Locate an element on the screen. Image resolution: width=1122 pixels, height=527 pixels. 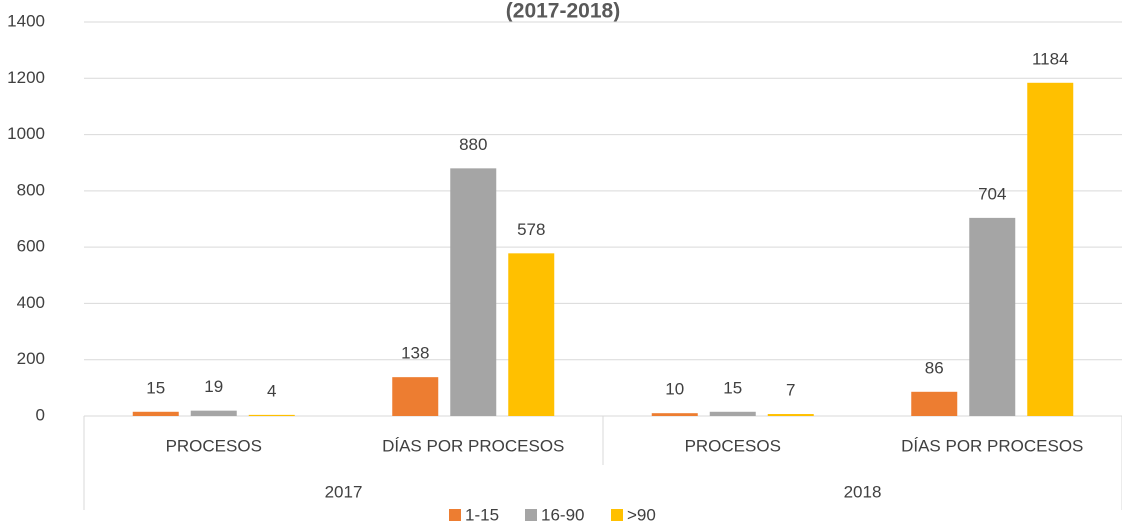
y-tick-label: 0 is located at coordinates (40, 414).